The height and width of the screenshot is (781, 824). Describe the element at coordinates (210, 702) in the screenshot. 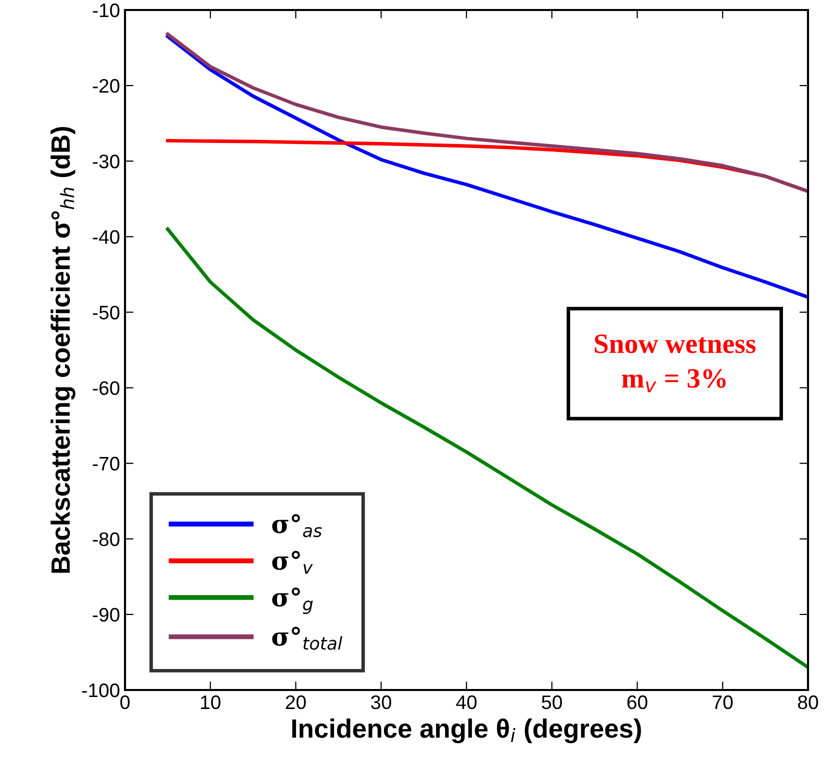

I see `x-tick-label: 10` at that location.